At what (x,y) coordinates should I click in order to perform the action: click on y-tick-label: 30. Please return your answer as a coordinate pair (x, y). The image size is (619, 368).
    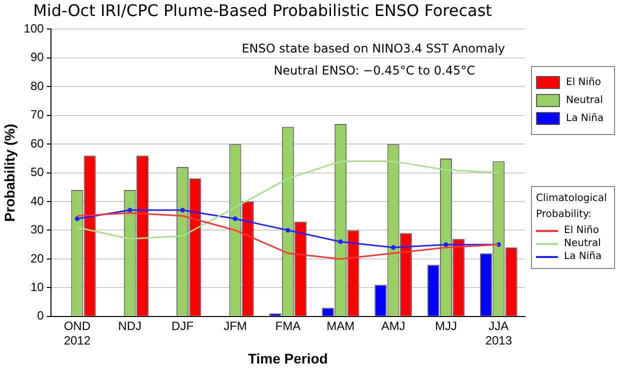
    Looking at the image, I should click on (37, 229).